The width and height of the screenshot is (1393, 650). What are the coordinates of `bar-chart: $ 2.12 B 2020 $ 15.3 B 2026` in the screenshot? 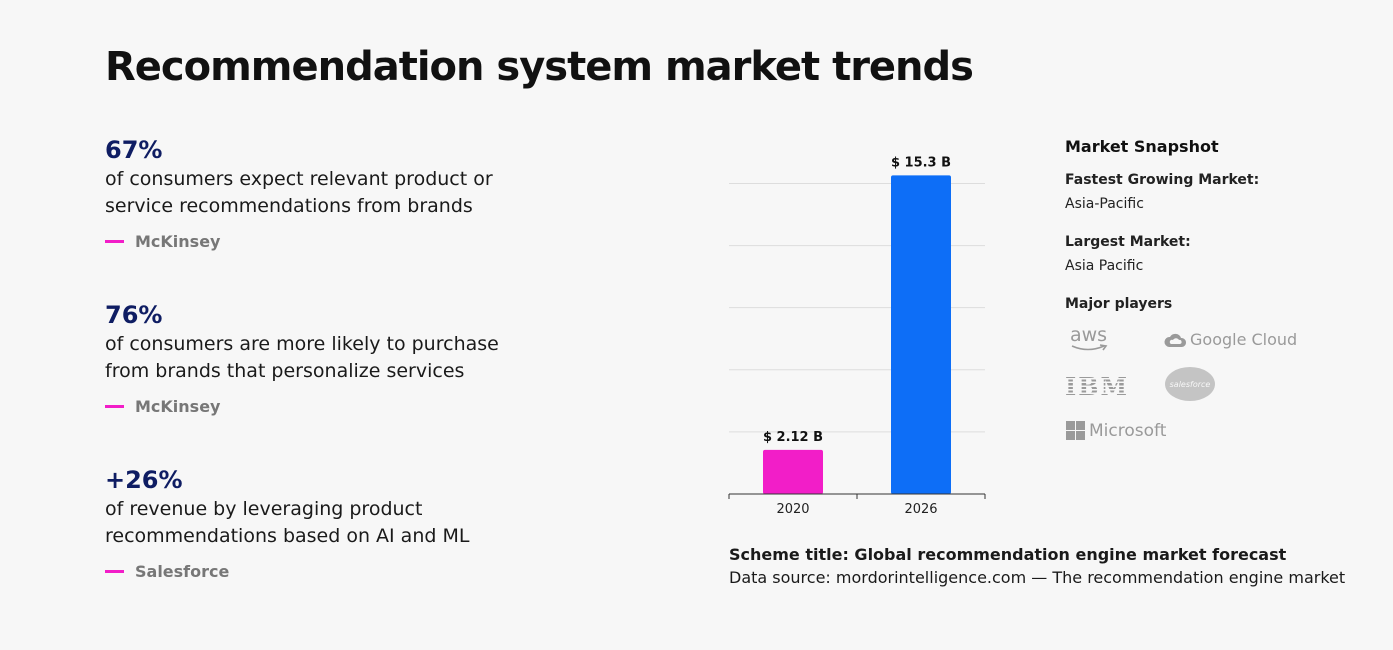 It's located at (857, 336).